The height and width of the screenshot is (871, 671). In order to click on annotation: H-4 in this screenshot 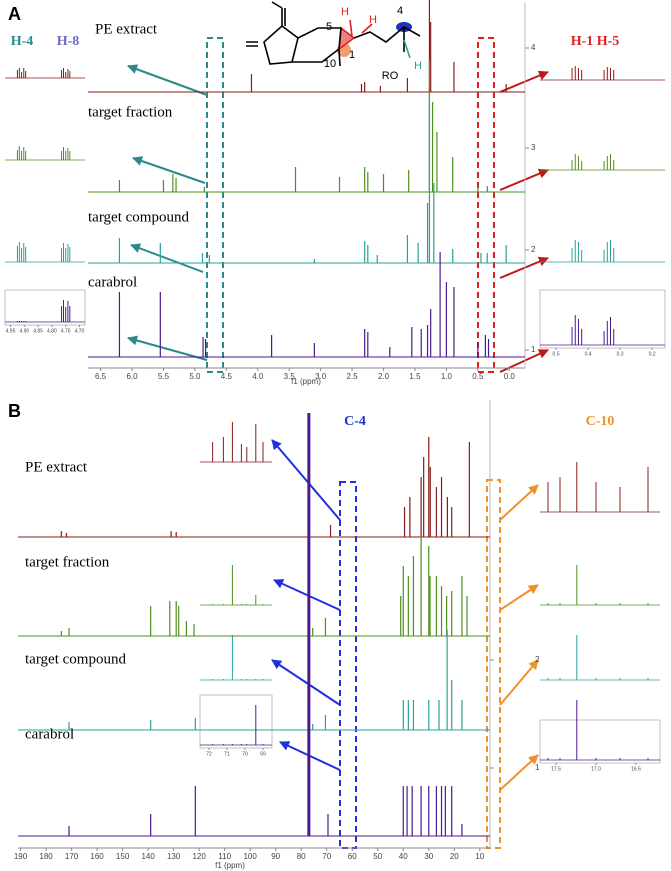, I will do `click(22, 41)`.